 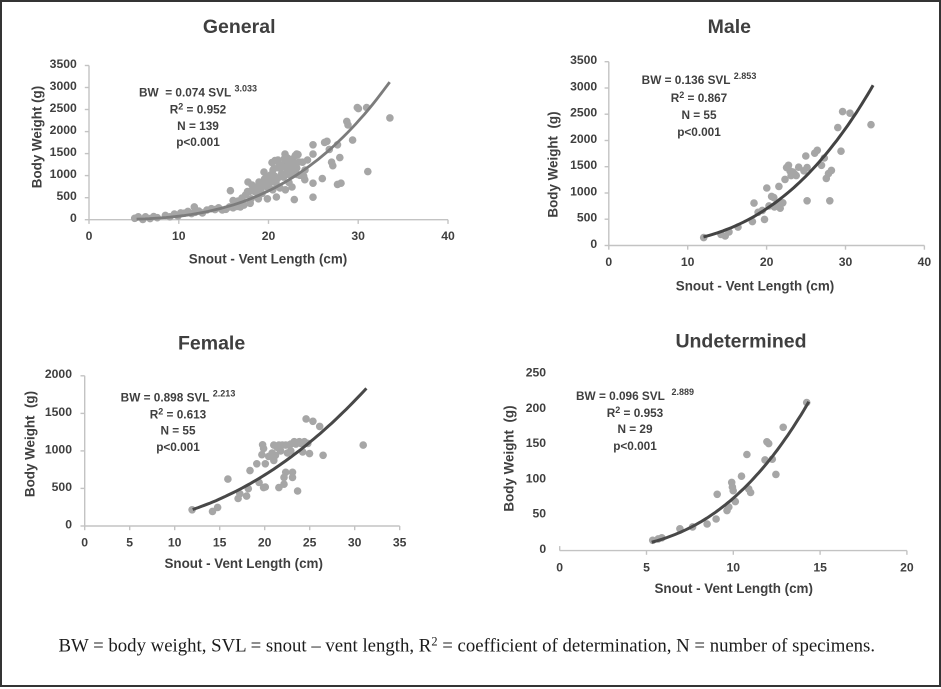 What do you see at coordinates (198, 126) in the screenshot?
I see `svg-text: N = 139` at bounding box center [198, 126].